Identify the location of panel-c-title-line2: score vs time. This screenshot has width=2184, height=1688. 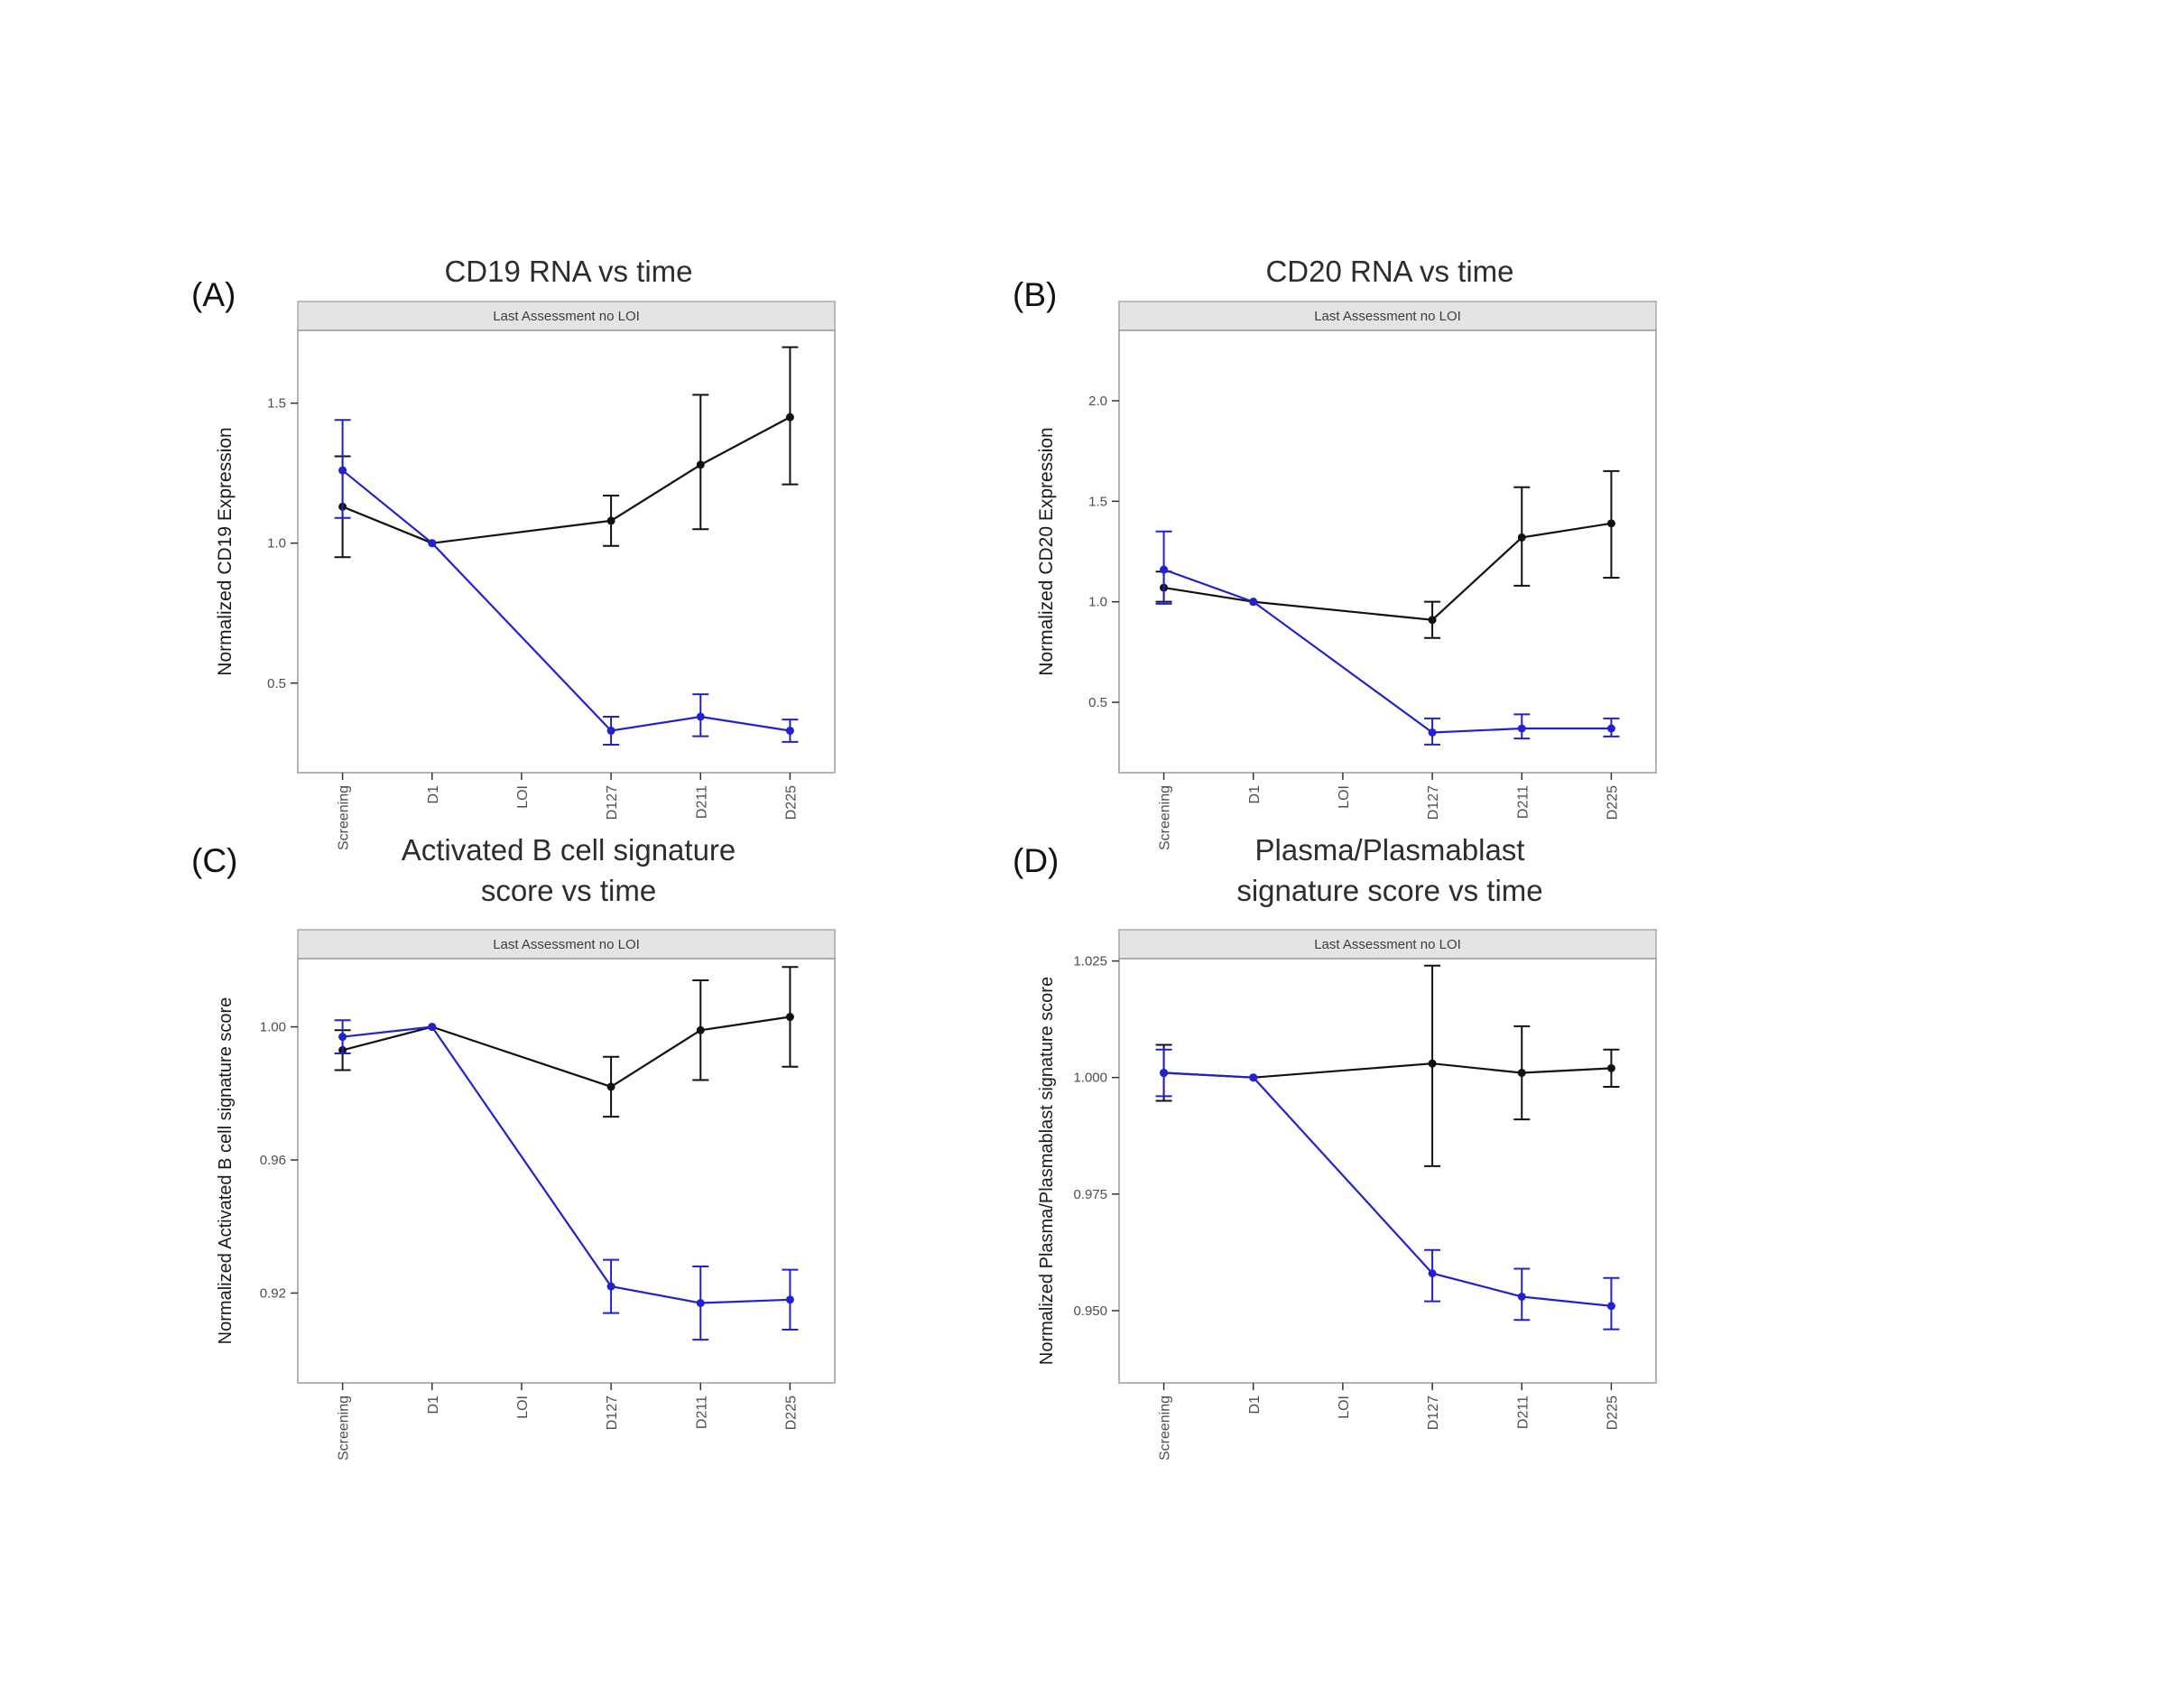
(568, 891).